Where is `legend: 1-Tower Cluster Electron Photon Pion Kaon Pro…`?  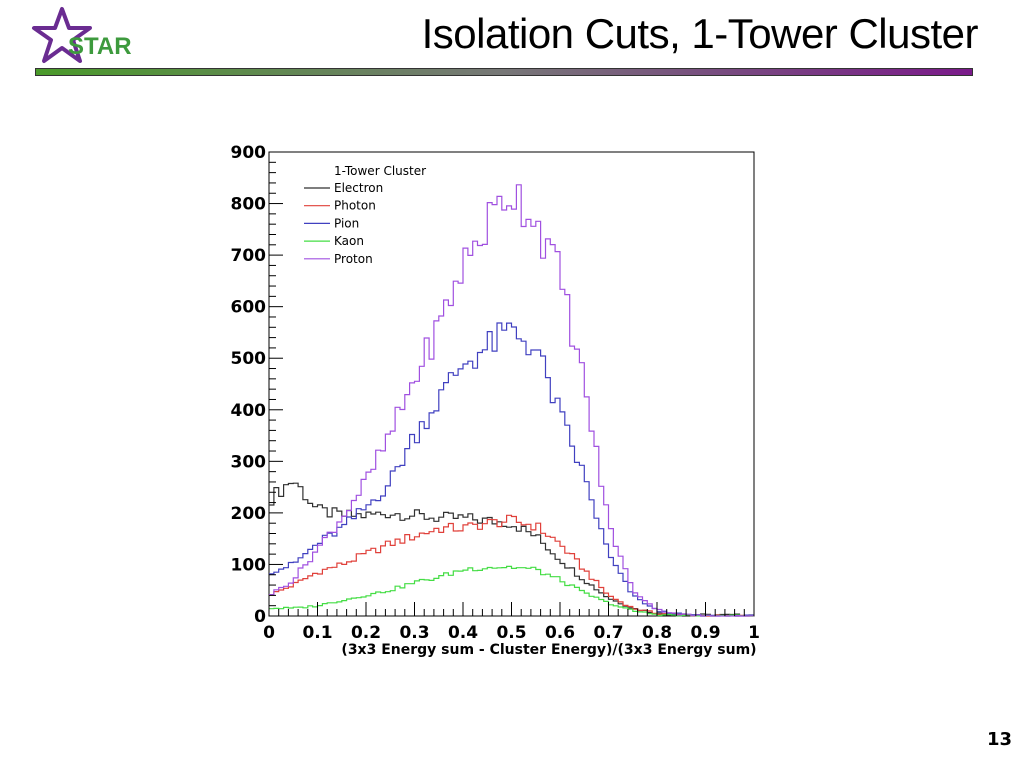 legend: 1-Tower Cluster Electron Photon Pion Kaon Pro… is located at coordinates (365, 215).